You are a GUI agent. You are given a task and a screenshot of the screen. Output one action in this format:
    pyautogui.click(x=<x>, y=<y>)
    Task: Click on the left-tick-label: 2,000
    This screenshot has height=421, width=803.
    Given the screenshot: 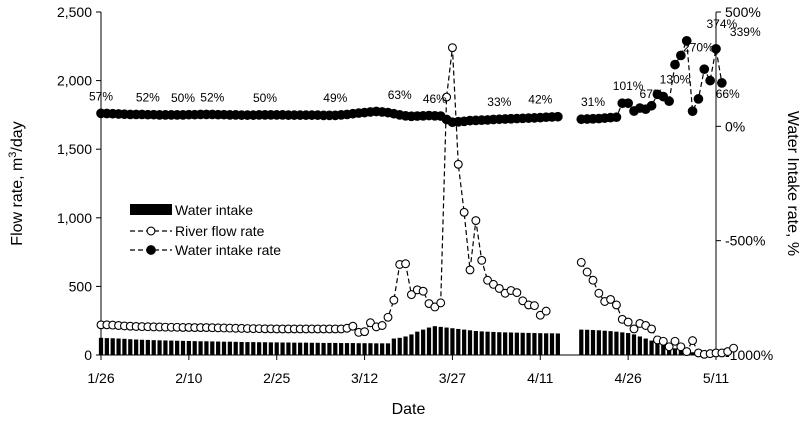 What is the action you would take?
    pyautogui.click(x=74, y=81)
    